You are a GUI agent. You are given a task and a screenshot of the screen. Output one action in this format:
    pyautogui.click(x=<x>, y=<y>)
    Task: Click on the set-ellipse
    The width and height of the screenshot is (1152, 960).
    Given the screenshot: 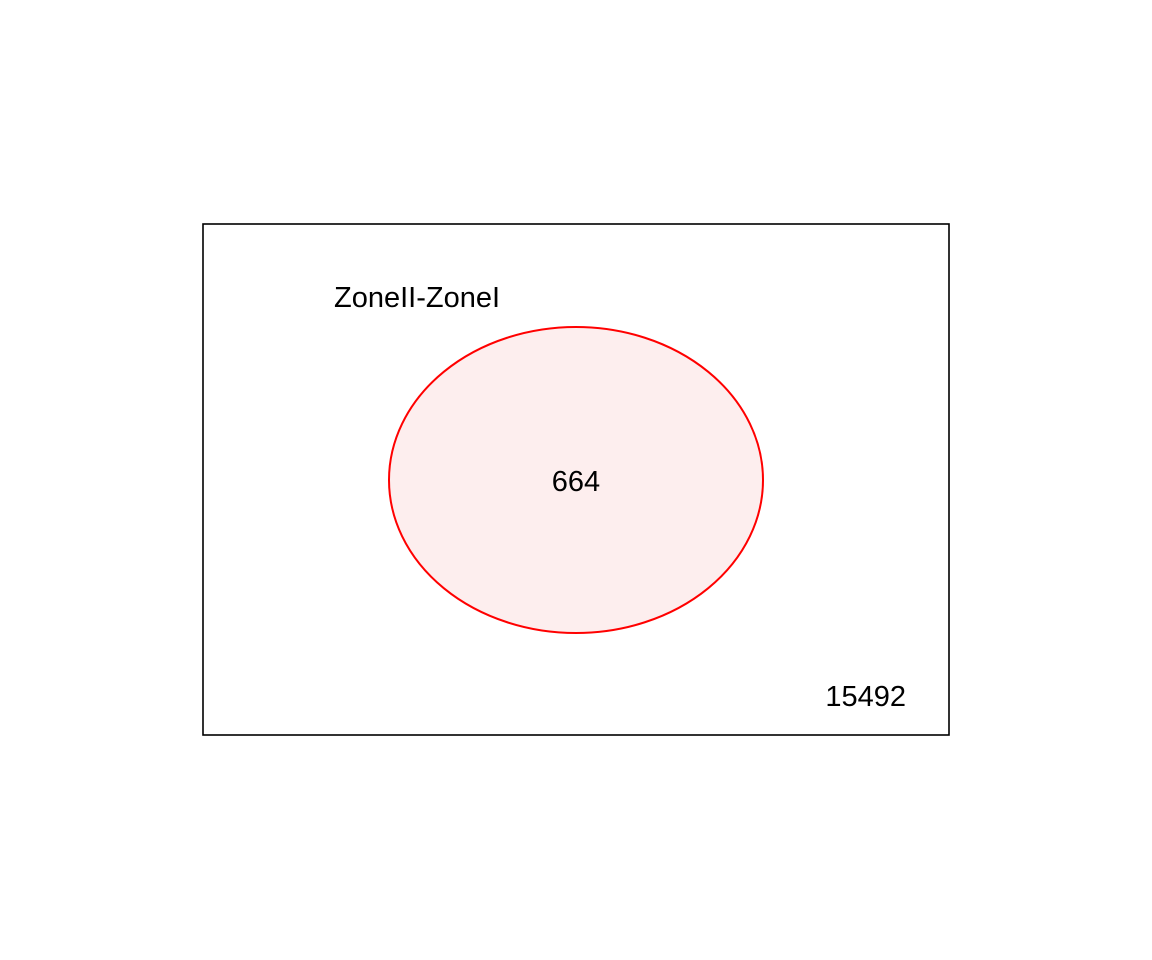 What is the action you would take?
    pyautogui.click(x=576, y=480)
    